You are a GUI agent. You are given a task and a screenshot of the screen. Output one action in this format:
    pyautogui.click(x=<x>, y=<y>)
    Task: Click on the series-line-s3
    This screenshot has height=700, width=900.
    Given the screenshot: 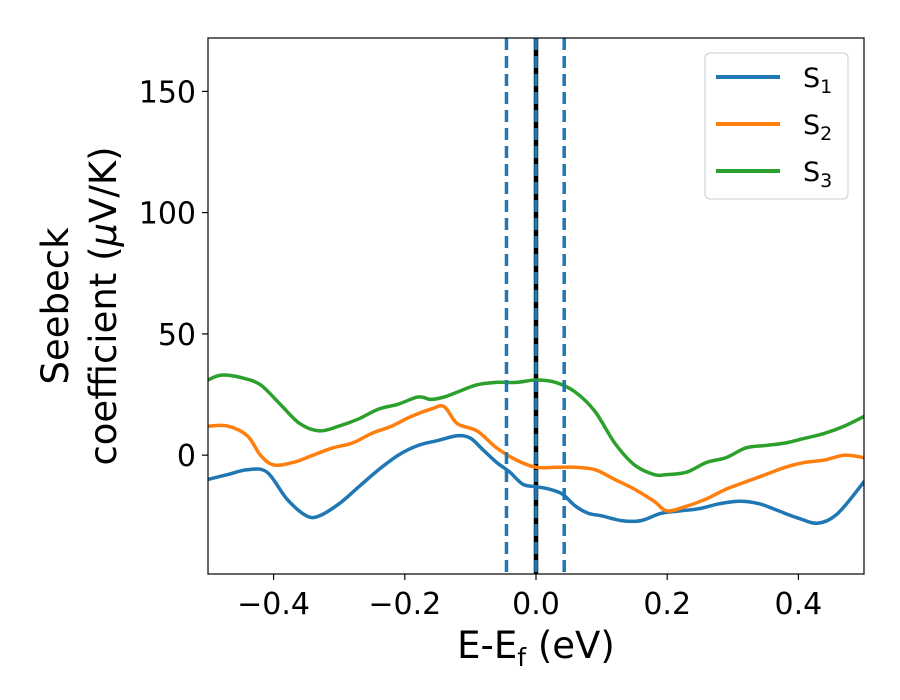 What is the action you would take?
    pyautogui.click(x=536, y=425)
    